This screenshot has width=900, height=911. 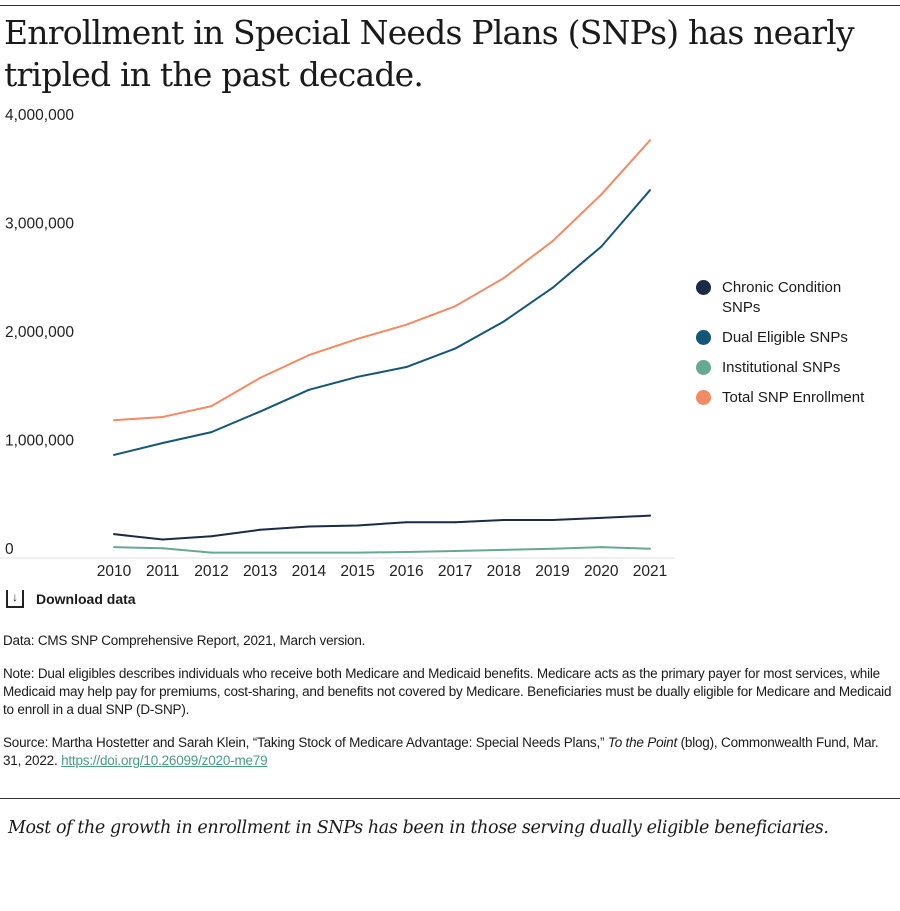 I want to click on x-tick-label: 2015, so click(x=357, y=571).